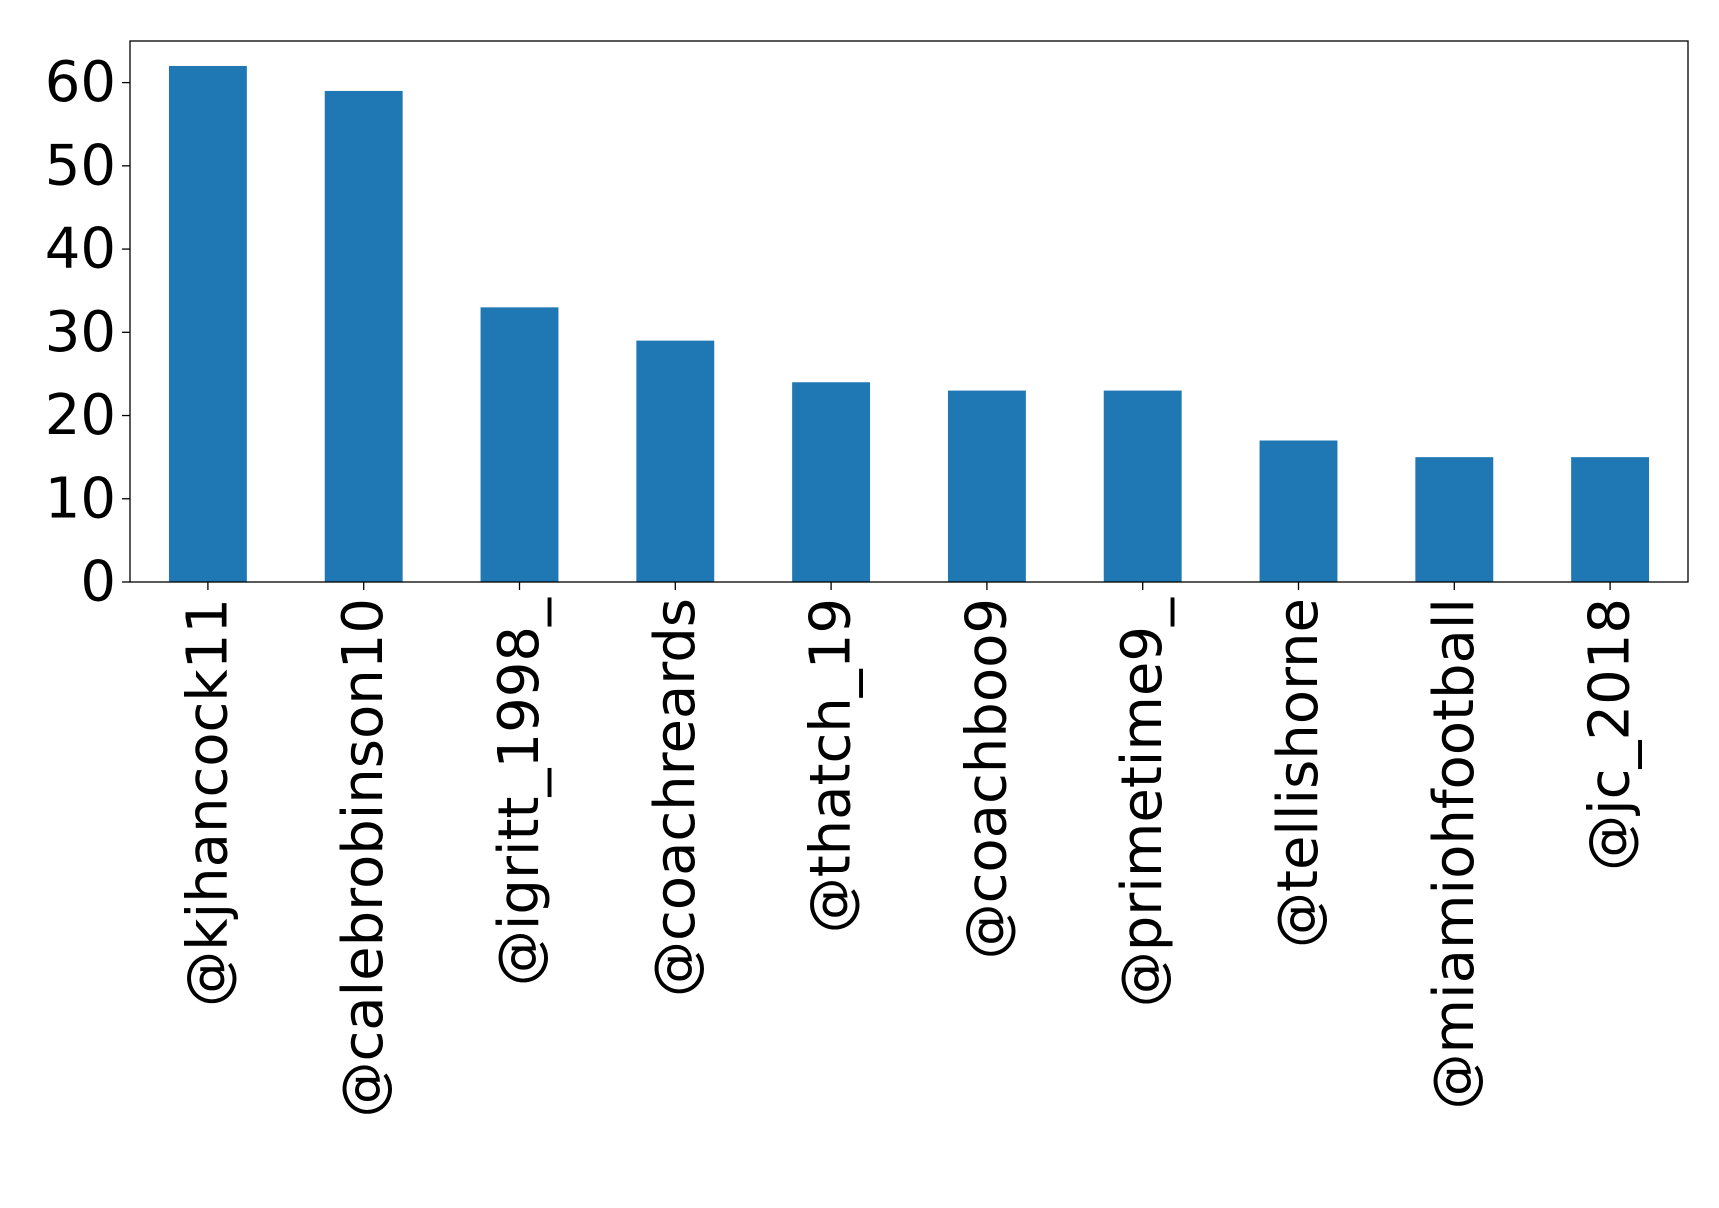 The image size is (1719, 1208). I want to click on x-tick-label-0: @kjhancock11, so click(207, 802).